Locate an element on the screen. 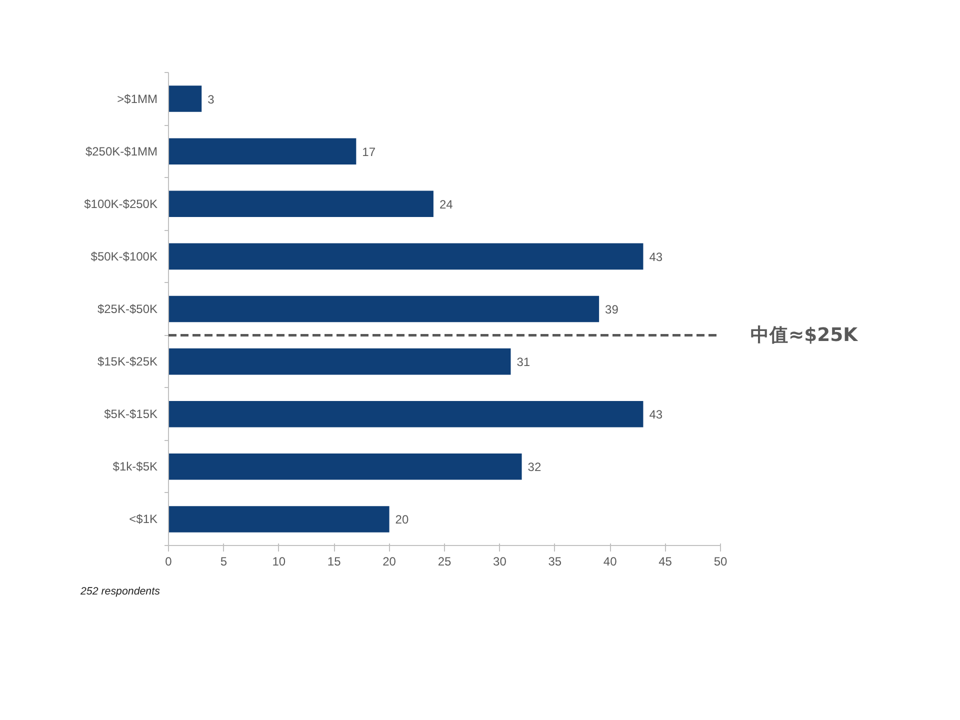 The width and height of the screenshot is (960, 720). y-tick-label: <$1K is located at coordinates (143, 519).